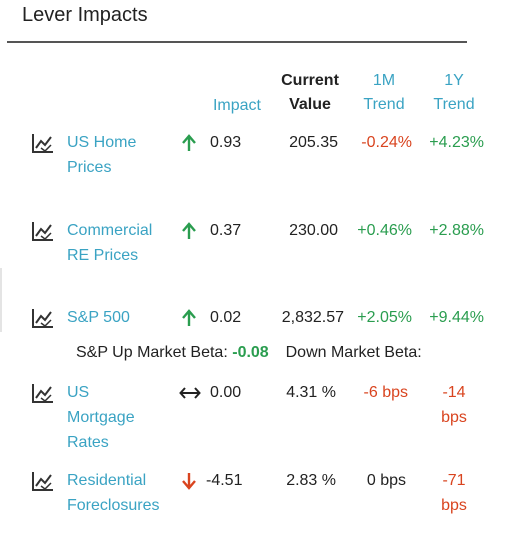 The width and height of the screenshot is (530, 554). What do you see at coordinates (311, 480) in the screenshot?
I see `current-value: 2.83 %` at bounding box center [311, 480].